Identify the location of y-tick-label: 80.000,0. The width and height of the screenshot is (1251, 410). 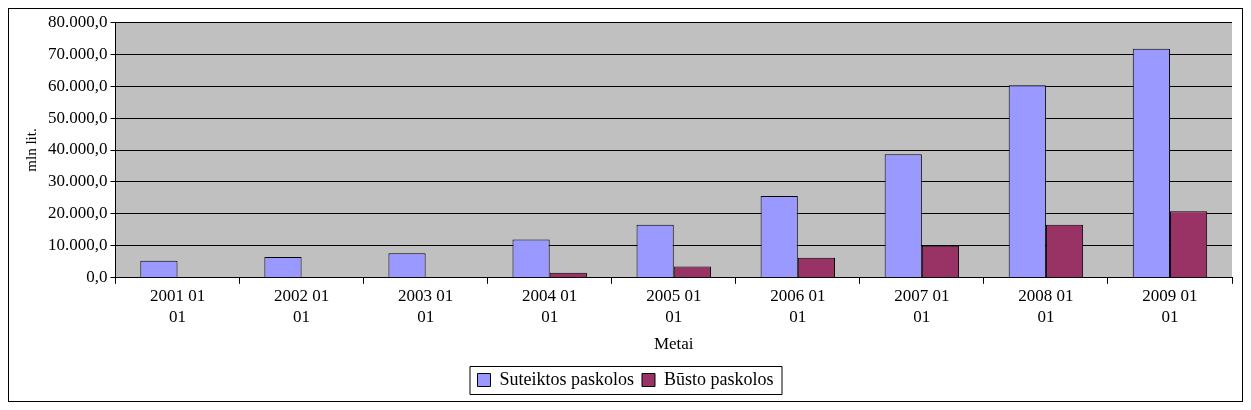
(78, 21).